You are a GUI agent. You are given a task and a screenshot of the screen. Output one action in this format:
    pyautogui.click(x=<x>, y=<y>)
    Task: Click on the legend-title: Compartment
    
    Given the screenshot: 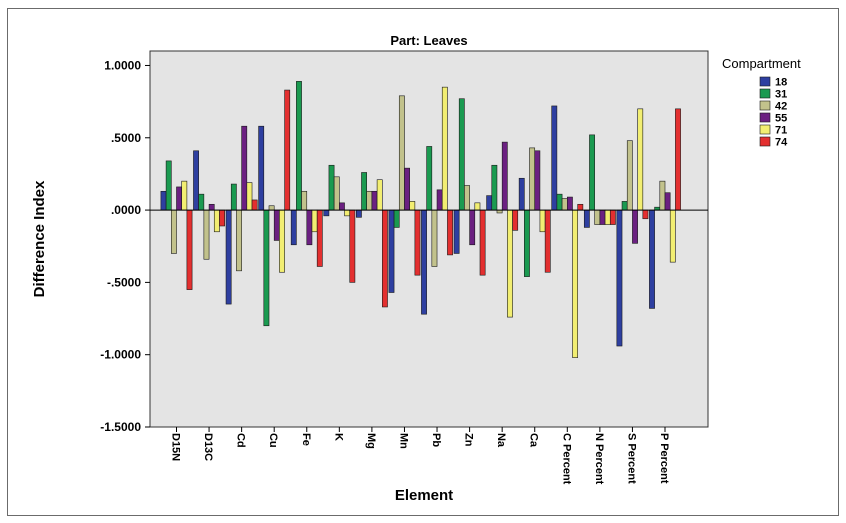 What is the action you would take?
    pyautogui.click(x=761, y=63)
    